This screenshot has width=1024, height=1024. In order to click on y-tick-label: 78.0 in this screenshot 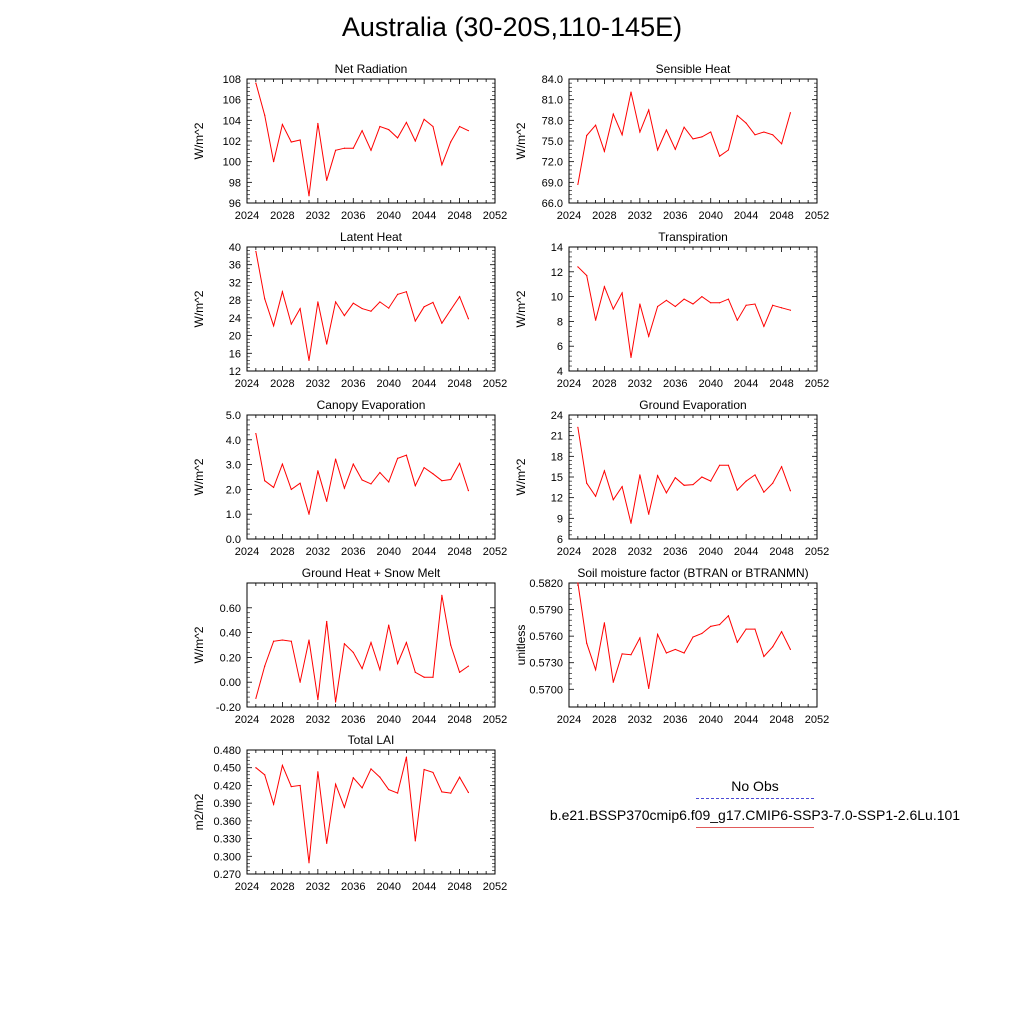, I will do `click(552, 121)`.